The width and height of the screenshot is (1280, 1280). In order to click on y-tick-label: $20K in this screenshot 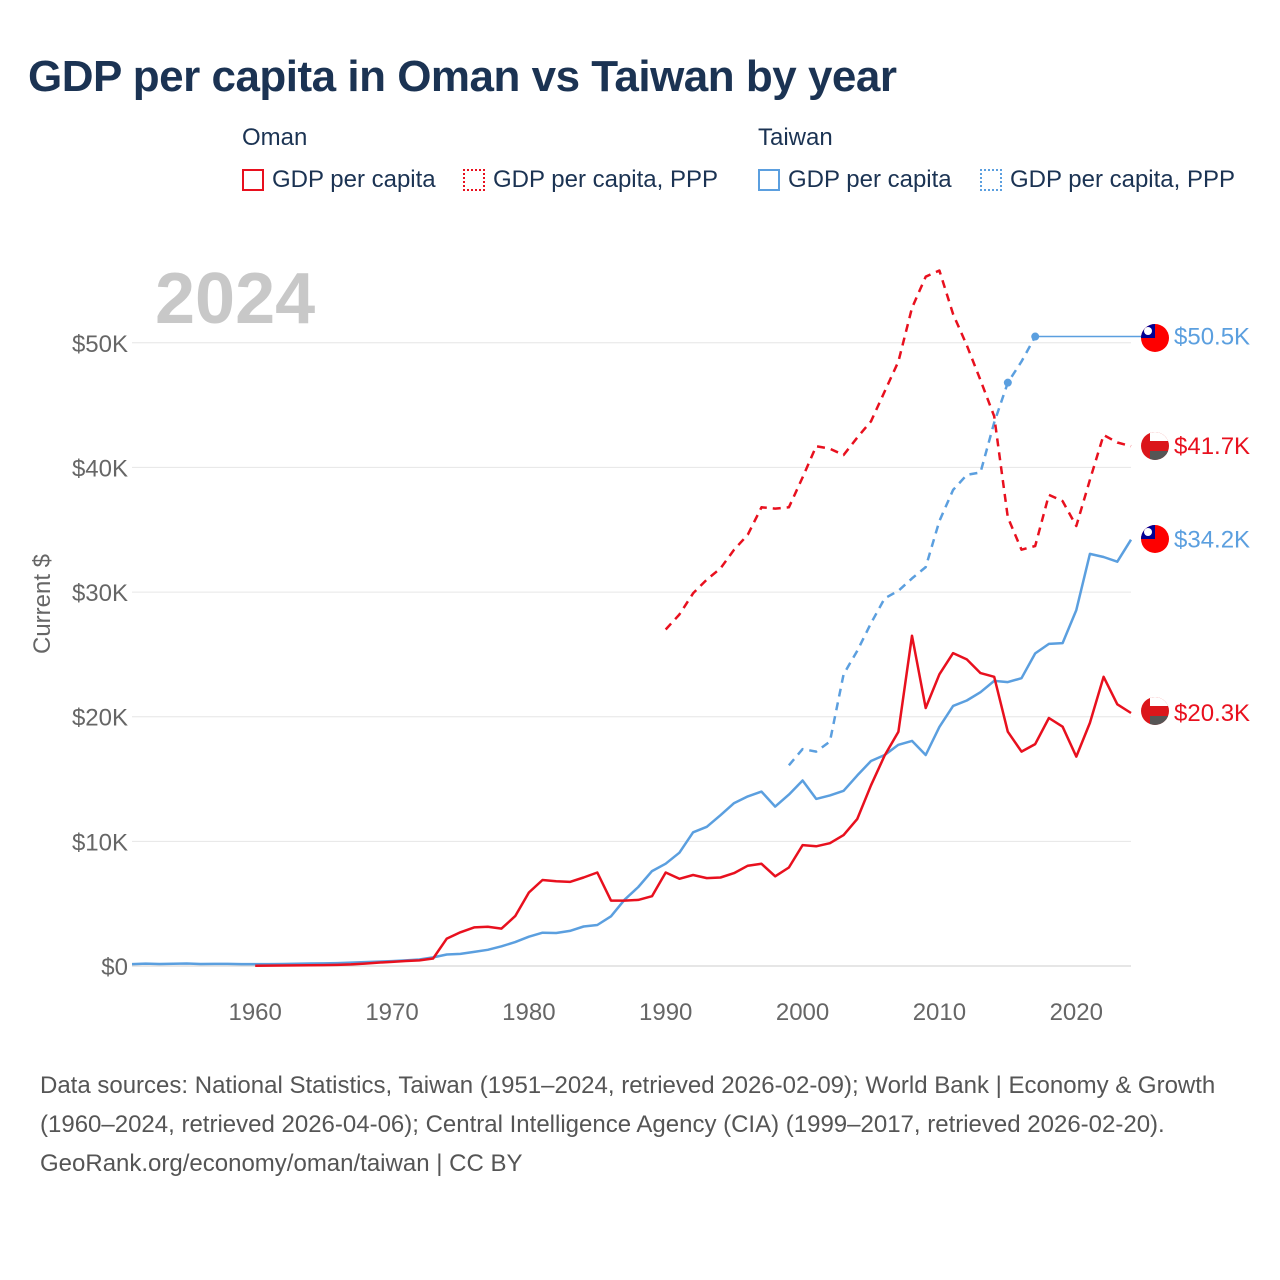, I will do `click(100, 718)`.